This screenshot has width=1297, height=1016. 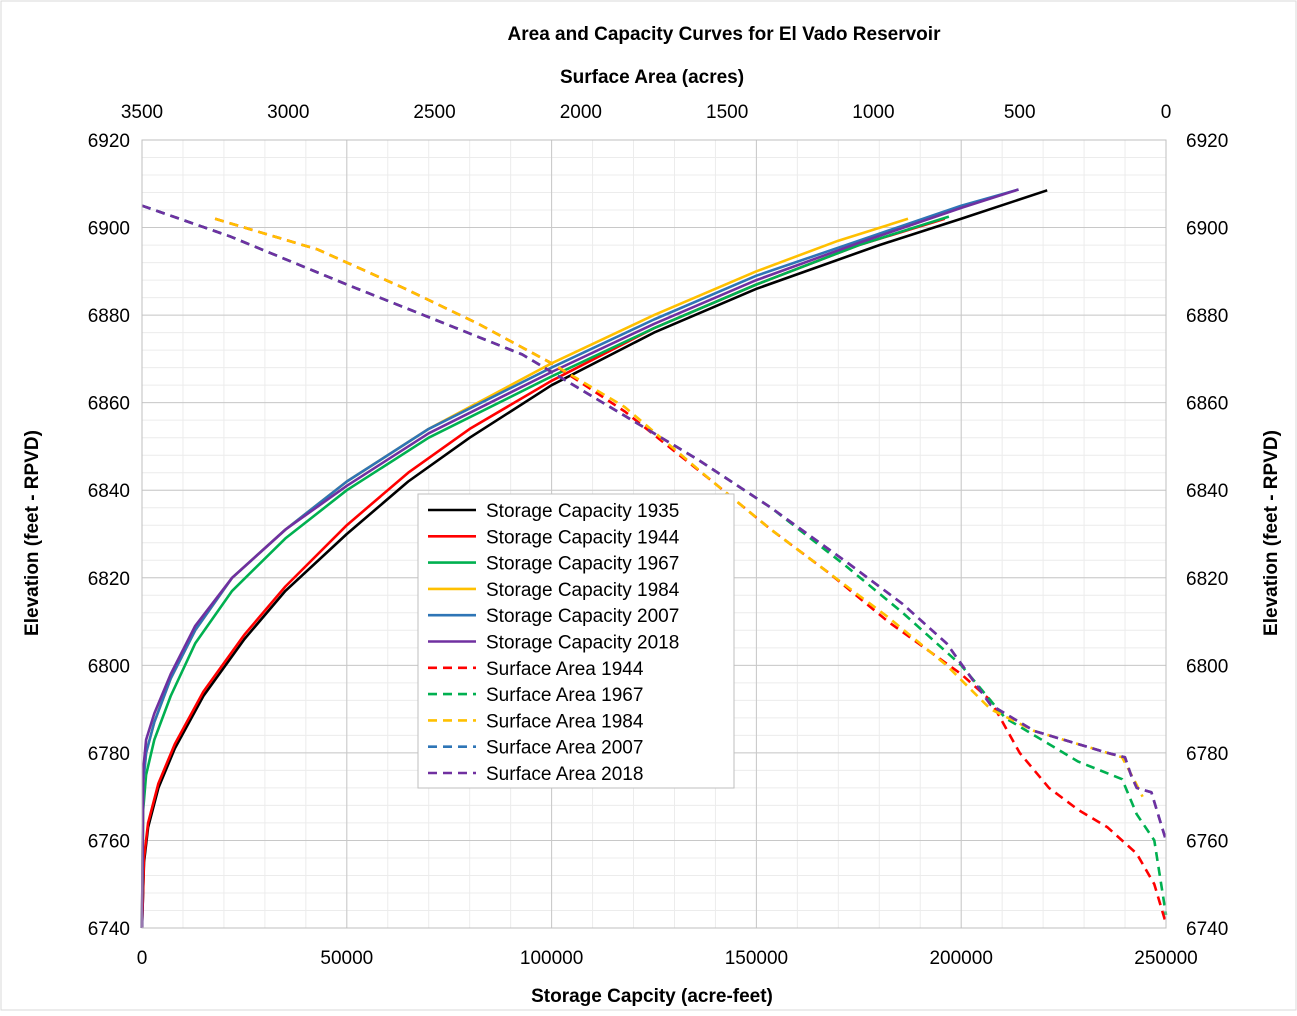 What do you see at coordinates (1207, 841) in the screenshot?
I see `y-tick-label-right: 6760` at bounding box center [1207, 841].